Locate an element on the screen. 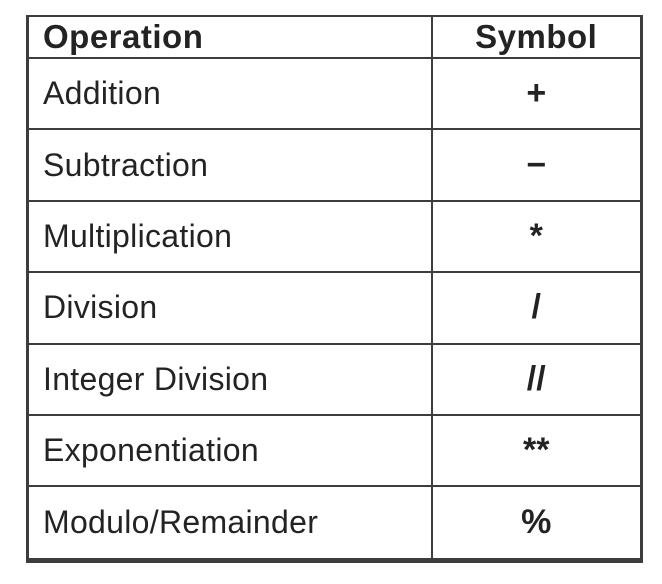  symbol-cell: − is located at coordinates (536, 165).